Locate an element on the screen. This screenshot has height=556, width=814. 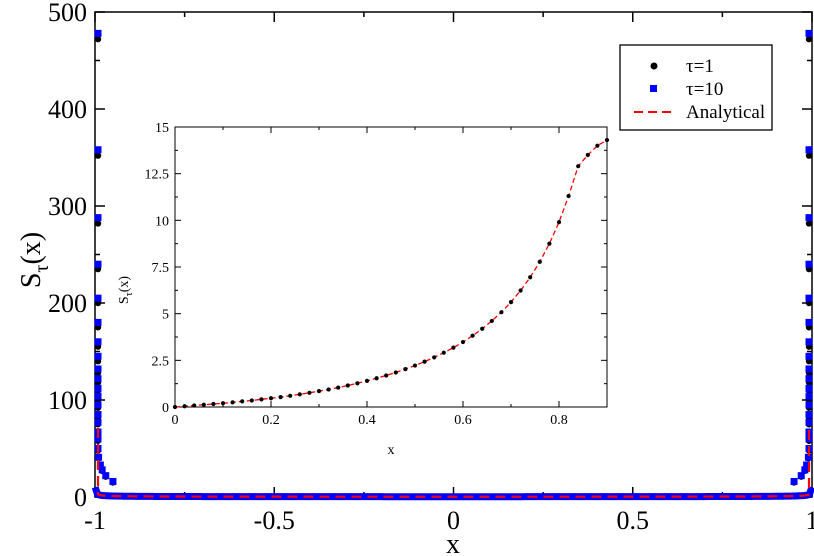
y-tick-label: 15 is located at coordinates (162, 128).